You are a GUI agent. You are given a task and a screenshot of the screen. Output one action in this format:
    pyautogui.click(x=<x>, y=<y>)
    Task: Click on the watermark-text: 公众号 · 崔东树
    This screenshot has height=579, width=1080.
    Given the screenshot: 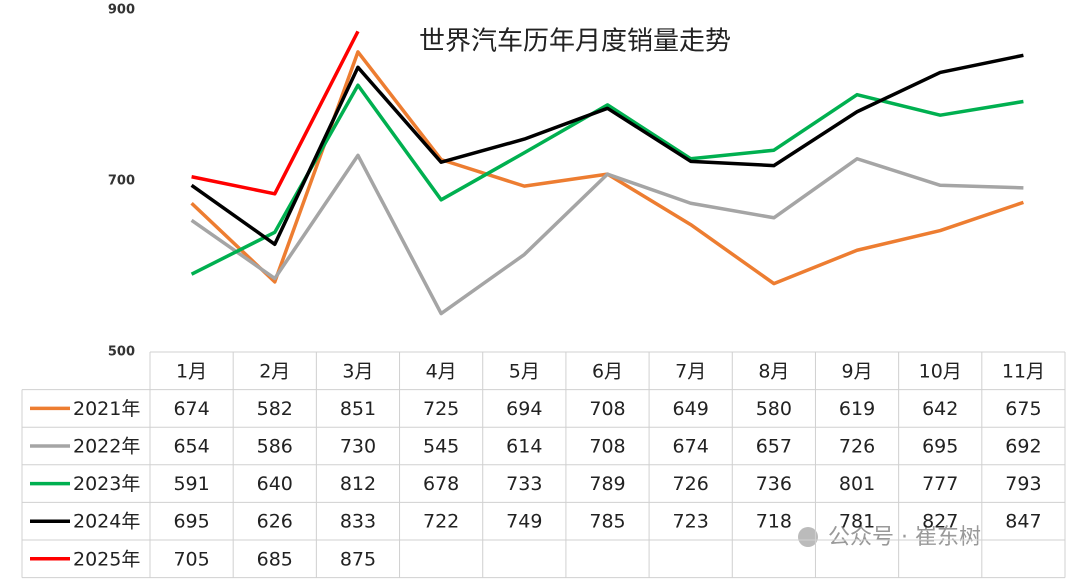 What is the action you would take?
    pyautogui.click(x=904, y=537)
    